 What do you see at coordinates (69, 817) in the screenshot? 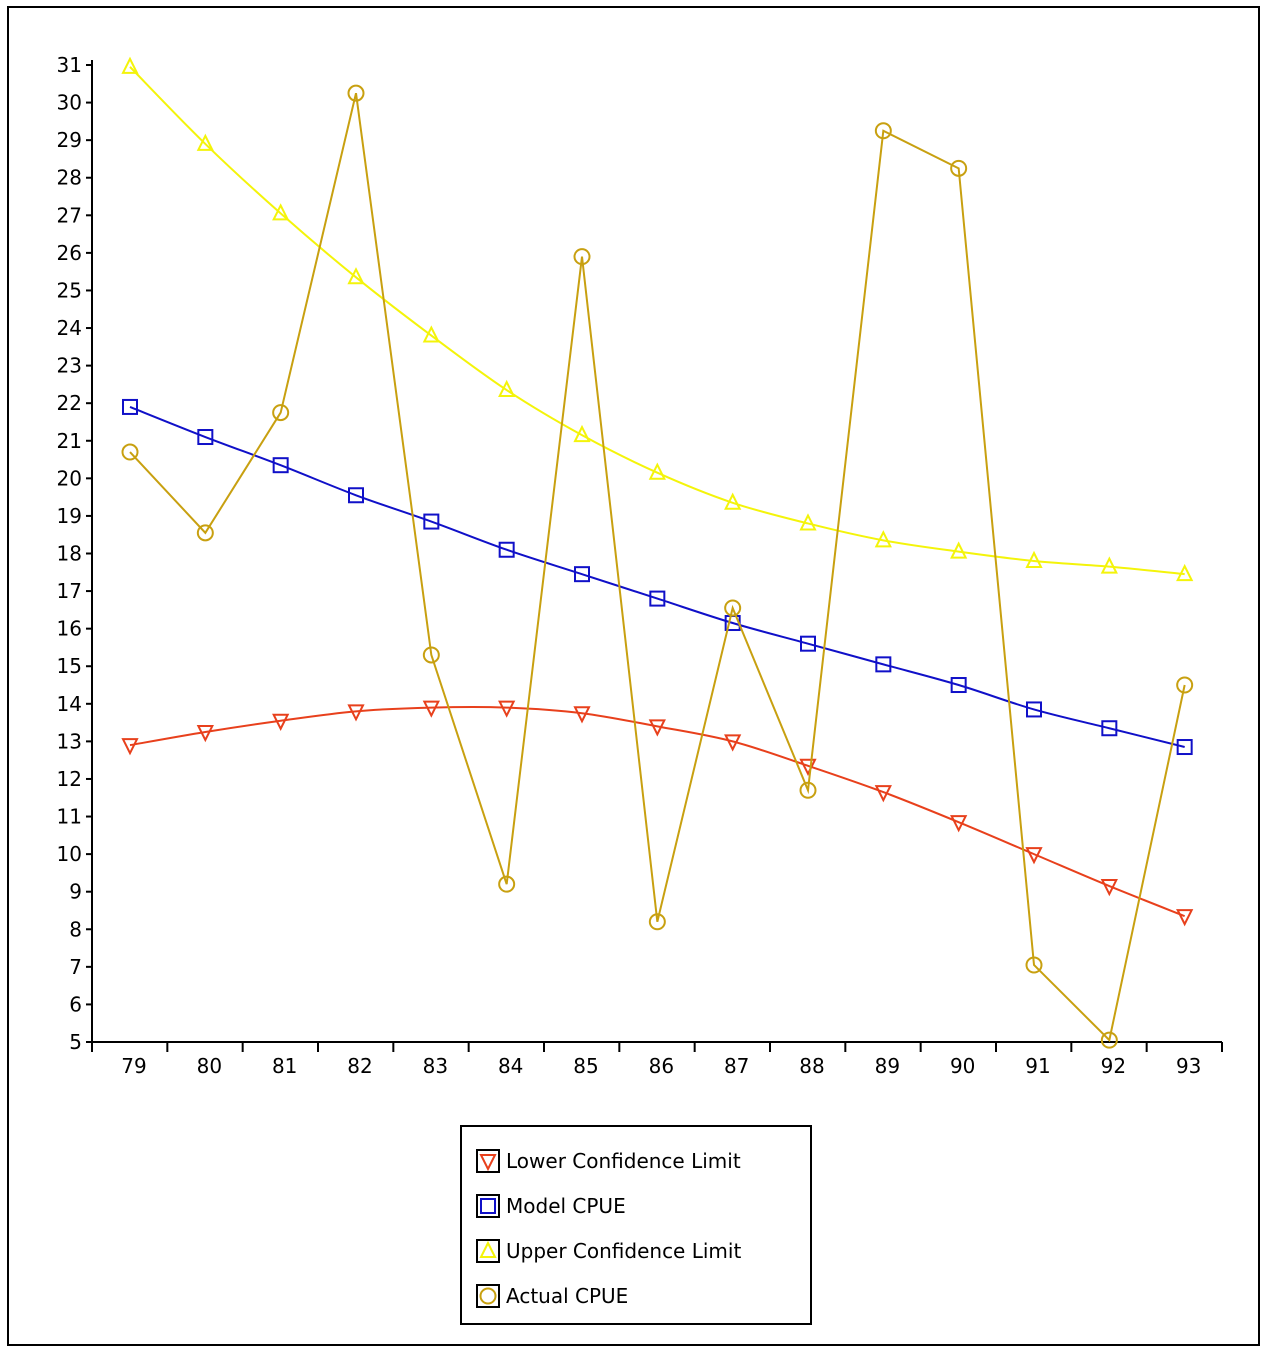
I see `y-tick-label: 11` at bounding box center [69, 817].